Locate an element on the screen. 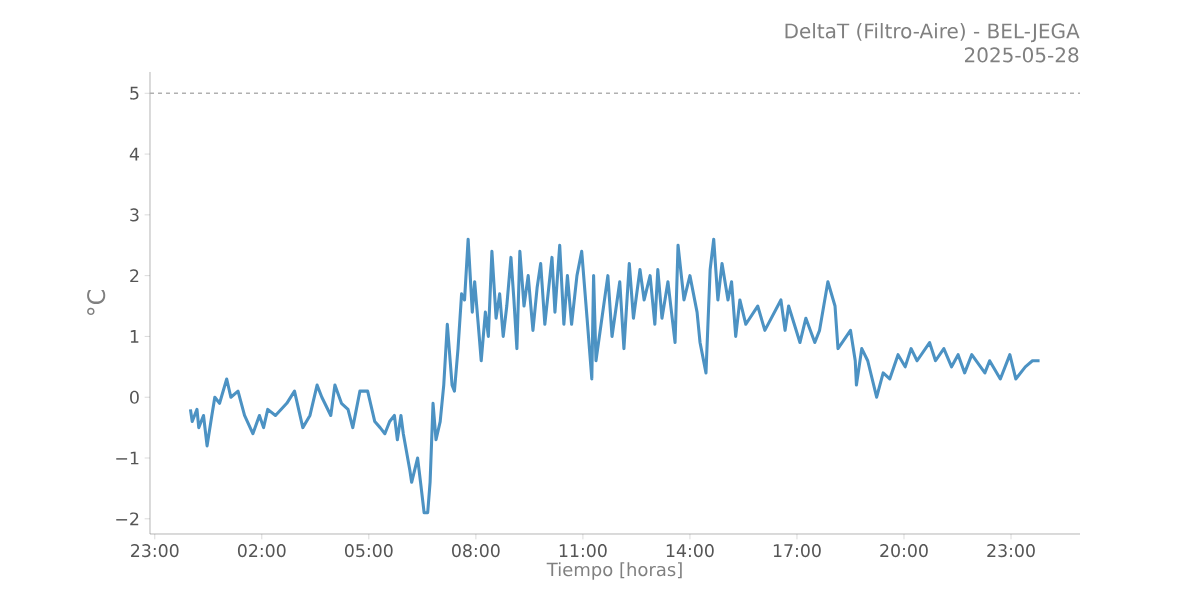 The width and height of the screenshot is (1200, 600). y-axis-title: °C is located at coordinates (96, 302).